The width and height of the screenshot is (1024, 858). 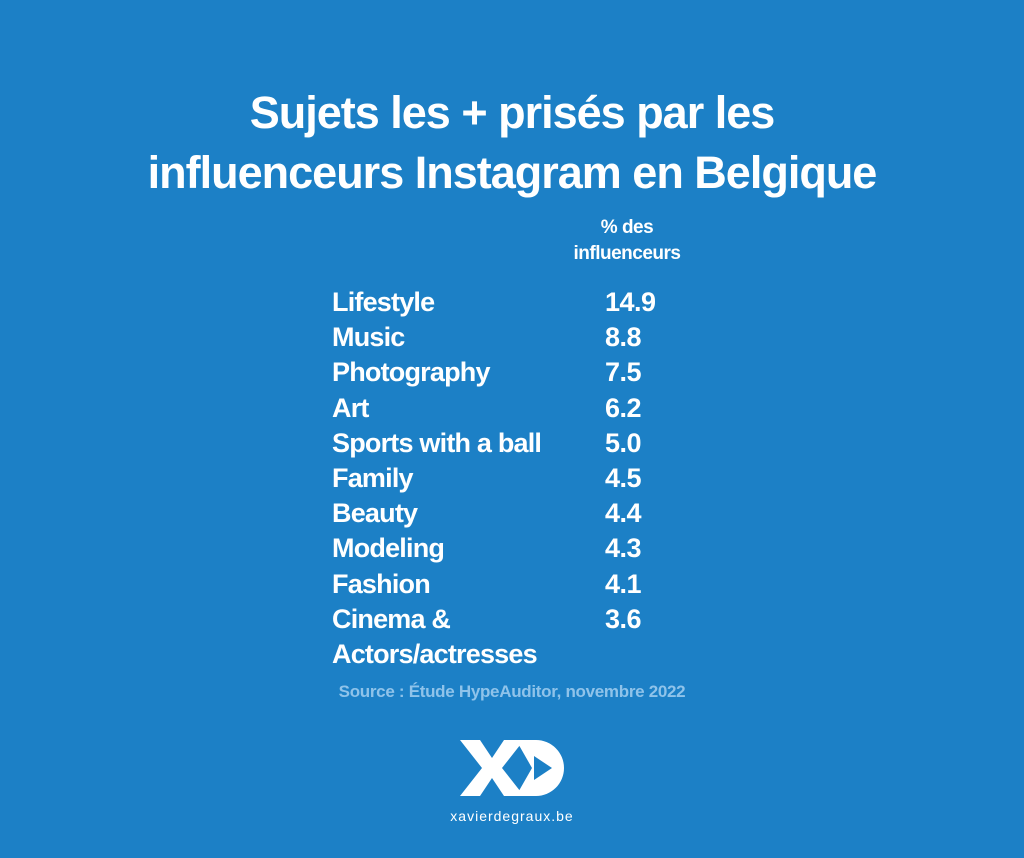 What do you see at coordinates (623, 337) in the screenshot?
I see `row-value: 8.8` at bounding box center [623, 337].